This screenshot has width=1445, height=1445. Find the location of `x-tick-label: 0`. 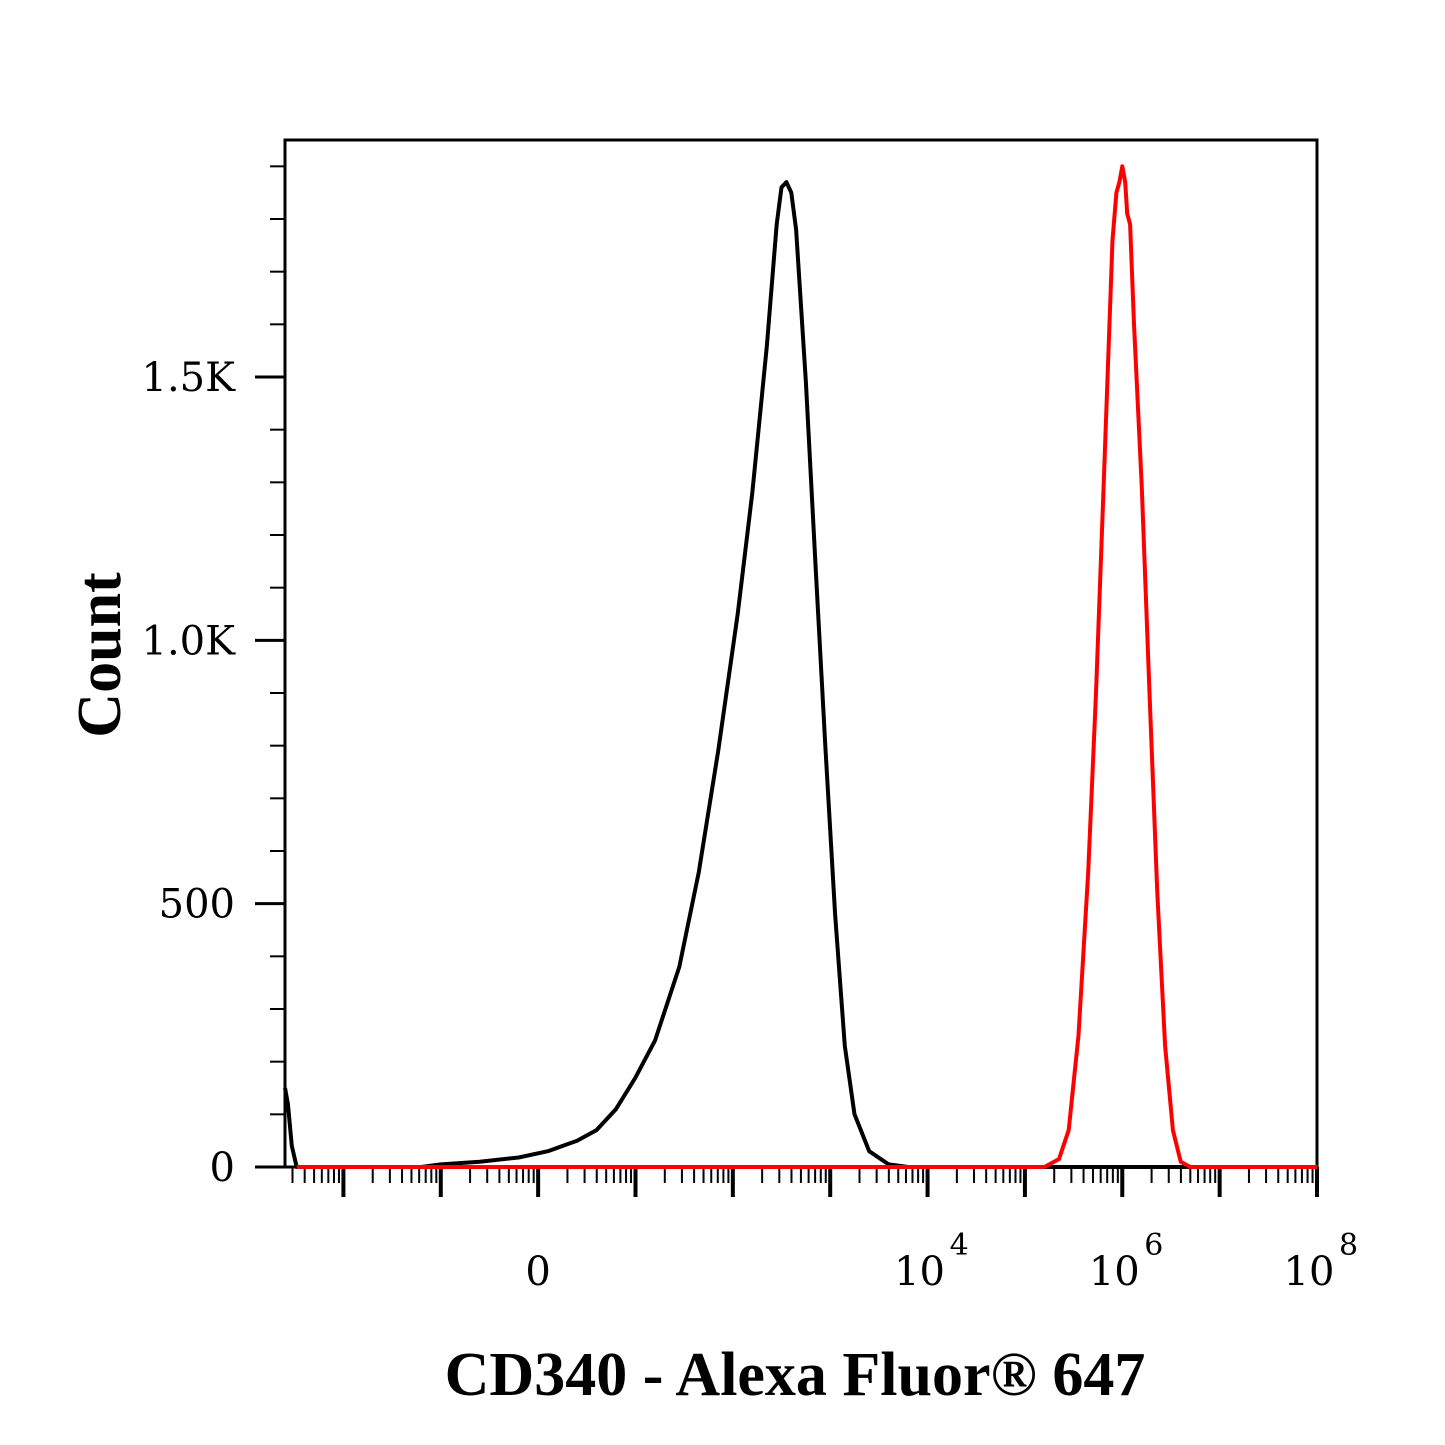

x-tick-label: 0 is located at coordinates (537, 1272).